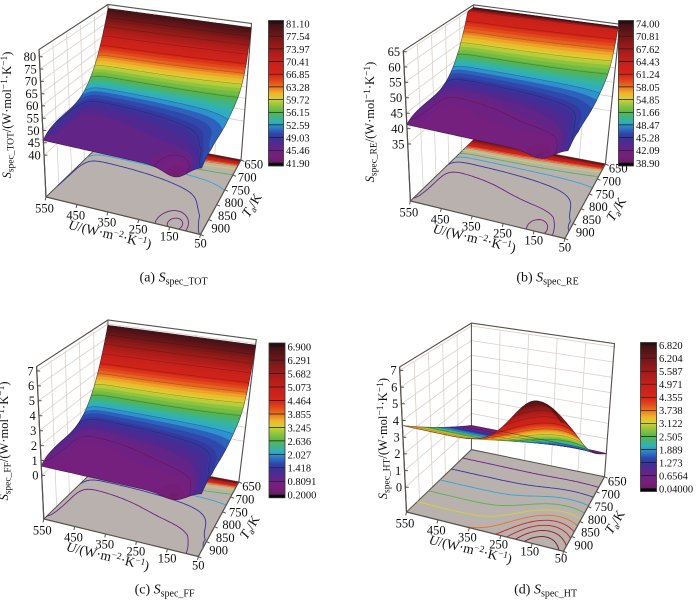  Describe the element at coordinates (33, 119) in the screenshot. I see `svg-text: 55` at that location.